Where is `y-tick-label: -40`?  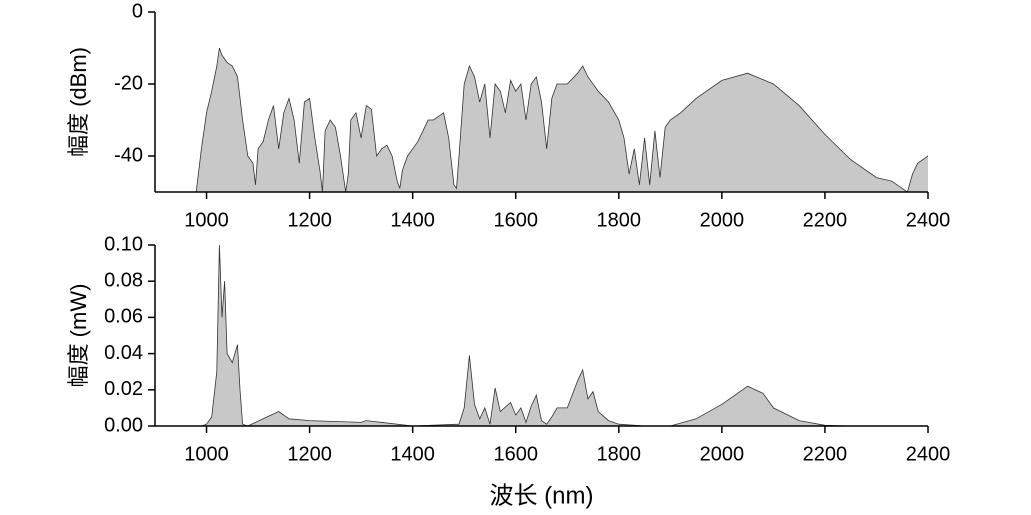 y-tick-label: -40 is located at coordinates (128, 155).